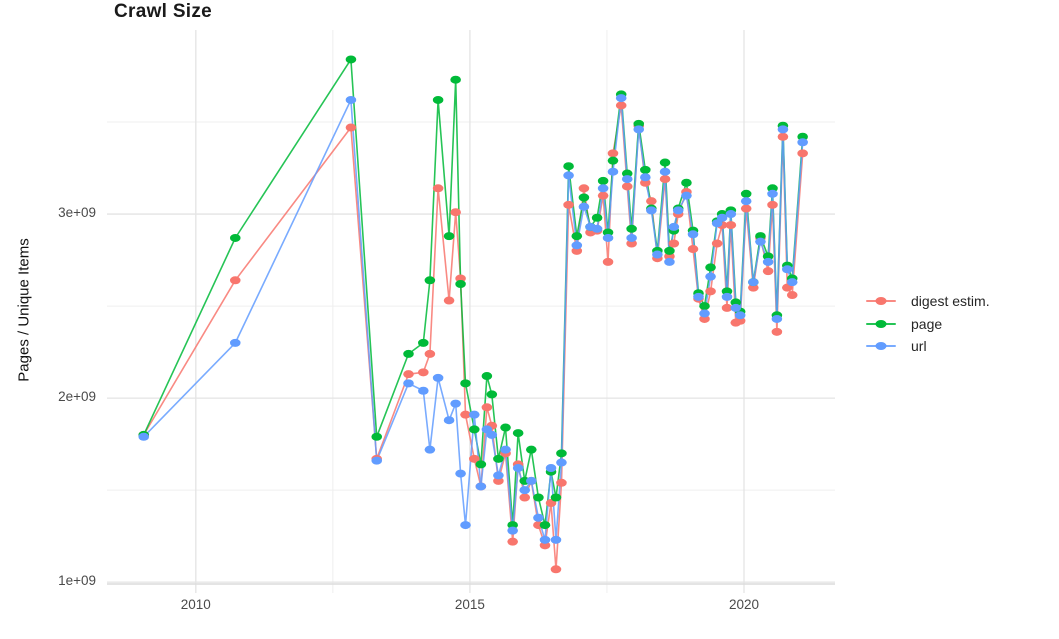  I want to click on page-line-dot-swatch-icon, so click(881, 324).